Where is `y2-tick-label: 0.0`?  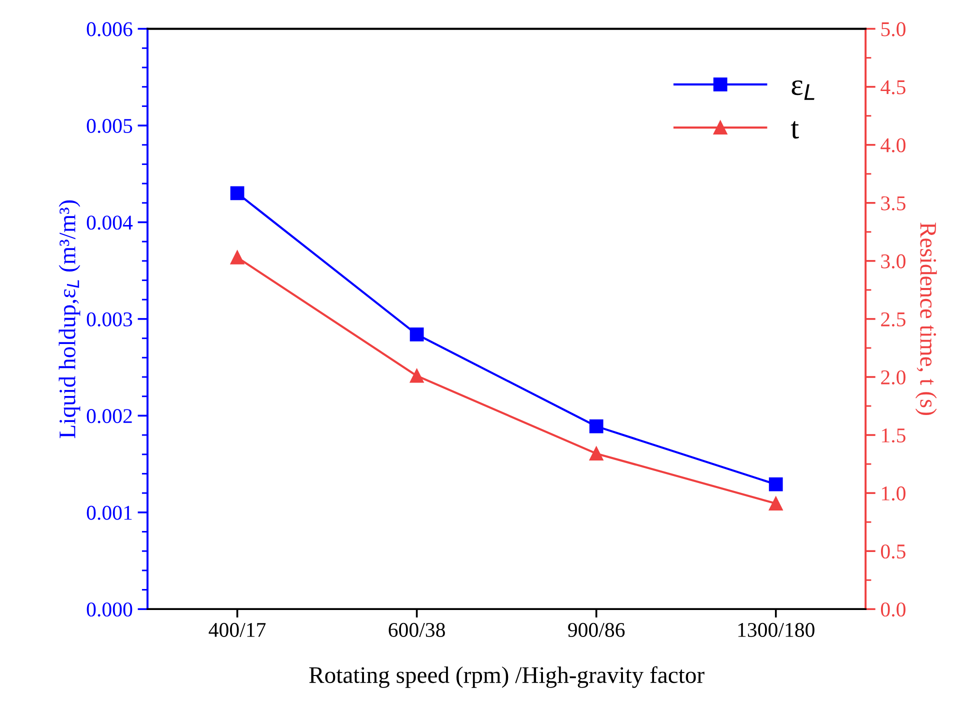
y2-tick-label: 0.0 is located at coordinates (893, 609).